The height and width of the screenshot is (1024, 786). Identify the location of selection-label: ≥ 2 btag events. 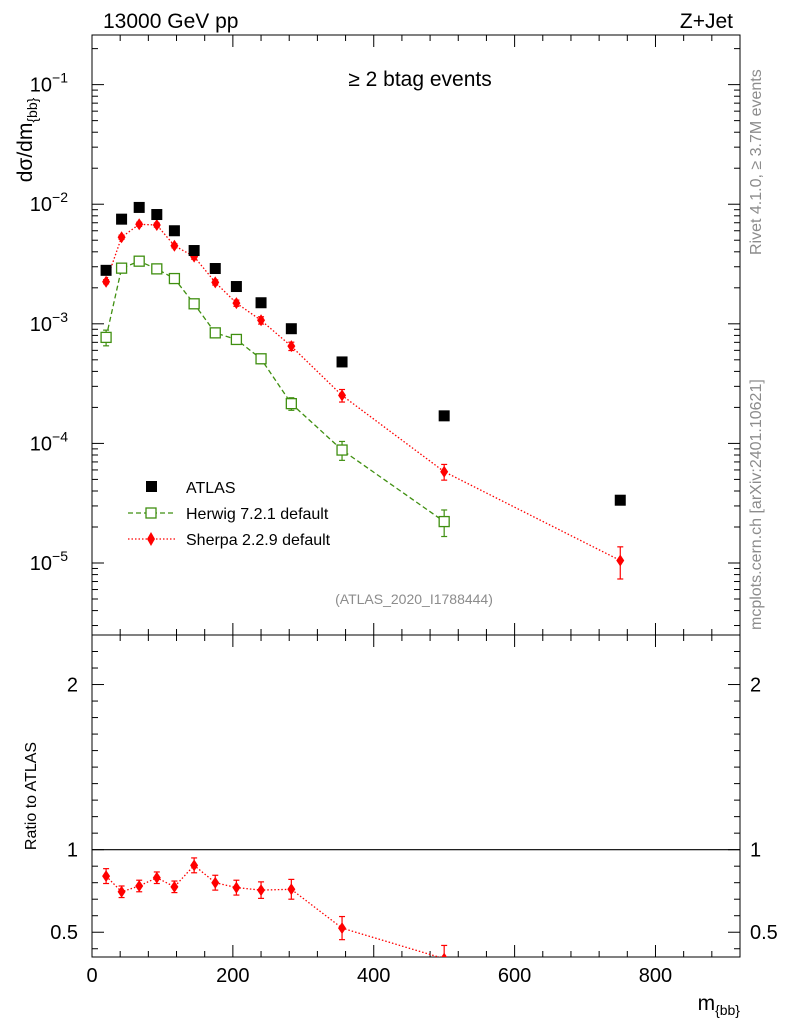
(419, 79).